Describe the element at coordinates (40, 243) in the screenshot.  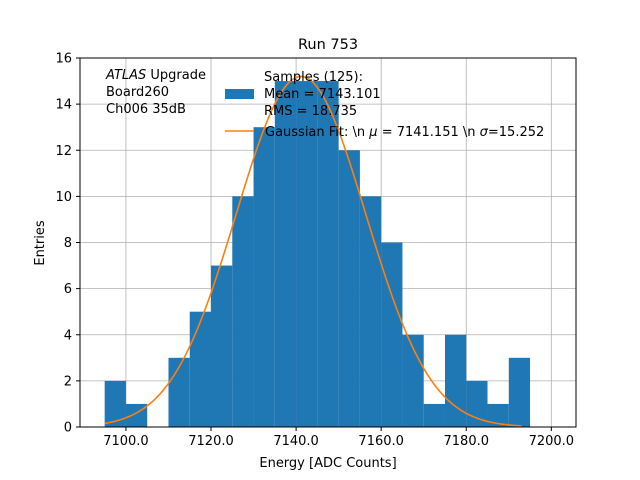
I see `y-axis-label: Entries` at that location.